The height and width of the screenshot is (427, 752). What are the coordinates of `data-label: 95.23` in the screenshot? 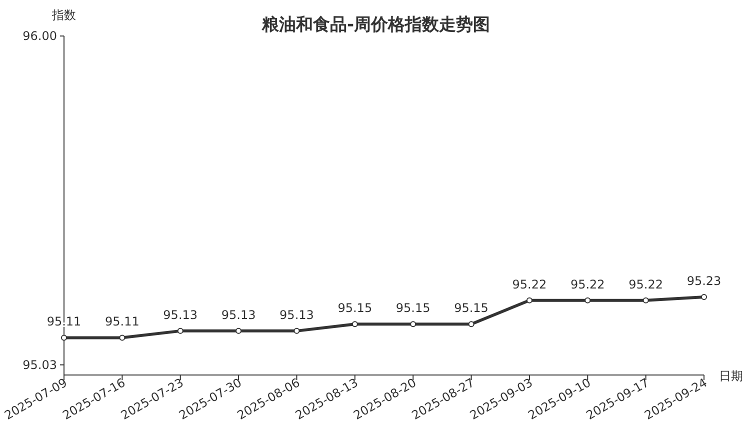 It's located at (704, 281).